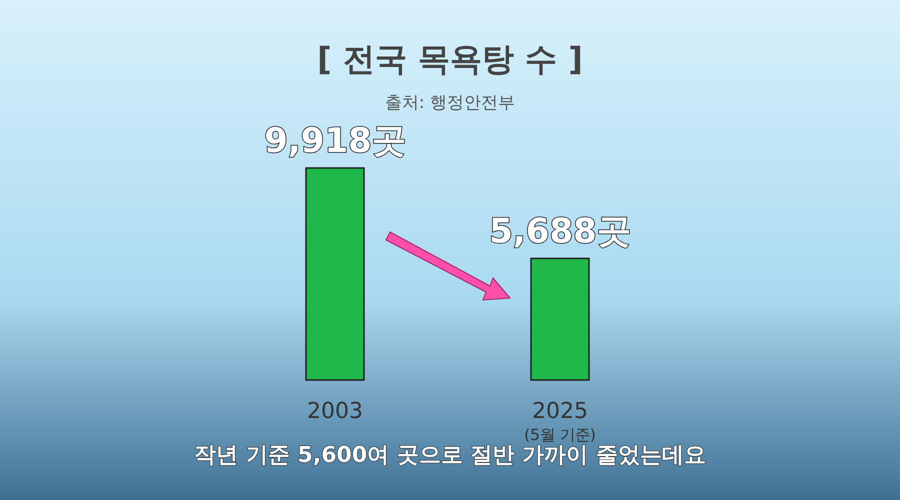 Image resolution: width=900 pixels, height=500 pixels. I want to click on chart-subtitle: 출처: 행정안전부, so click(450, 103).